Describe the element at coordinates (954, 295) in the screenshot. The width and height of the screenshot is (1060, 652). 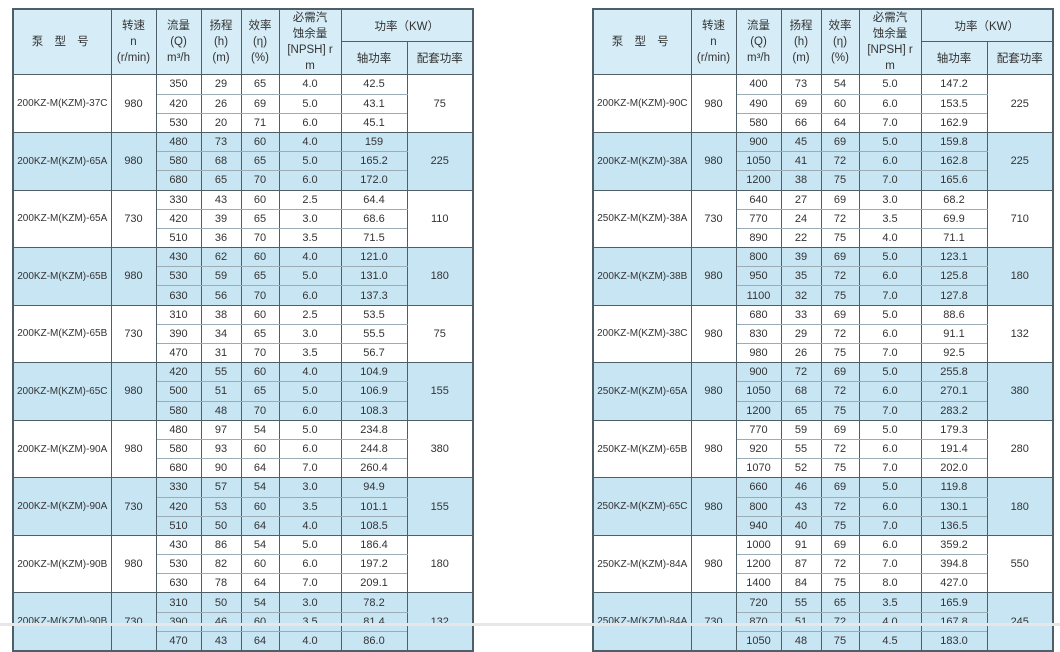
I see `shaft-power-cell: 127.8` at that location.